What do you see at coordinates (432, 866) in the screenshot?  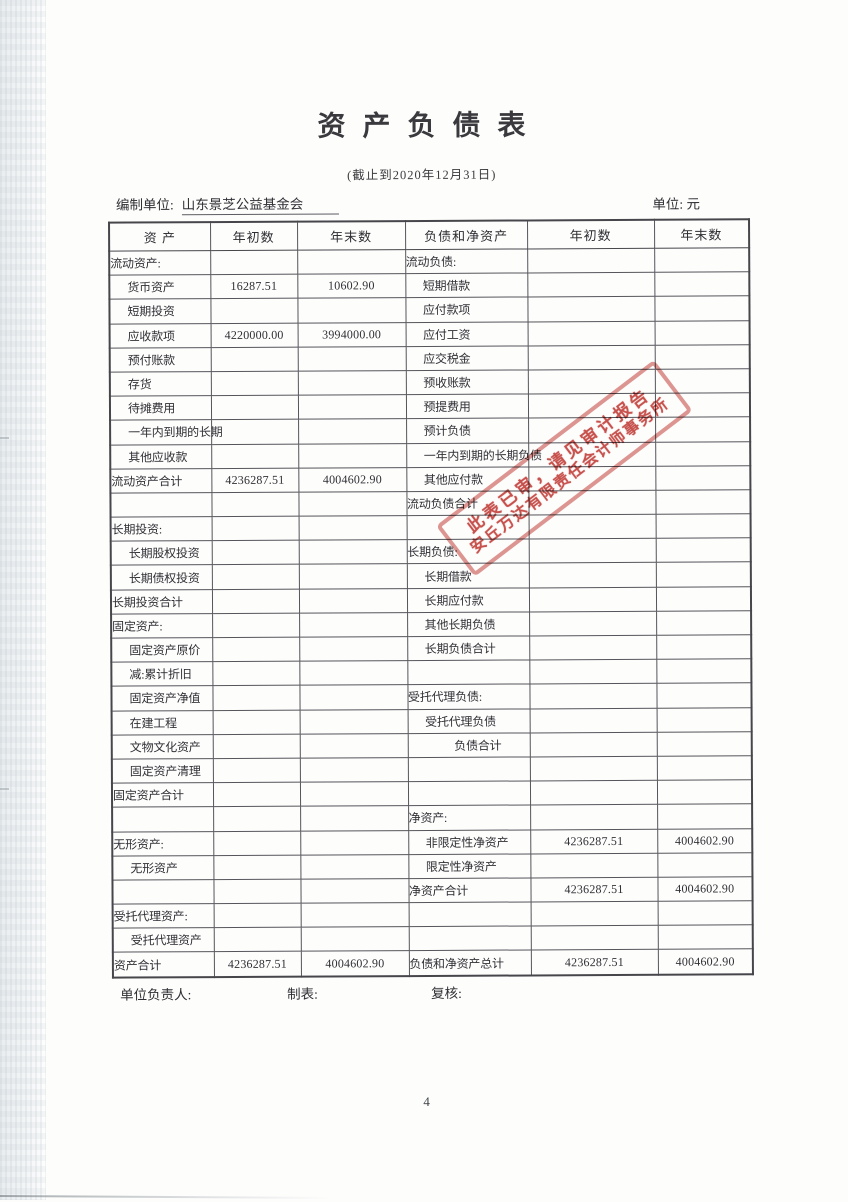 I see `table-row: 无形资产 限定性净资产` at bounding box center [432, 866].